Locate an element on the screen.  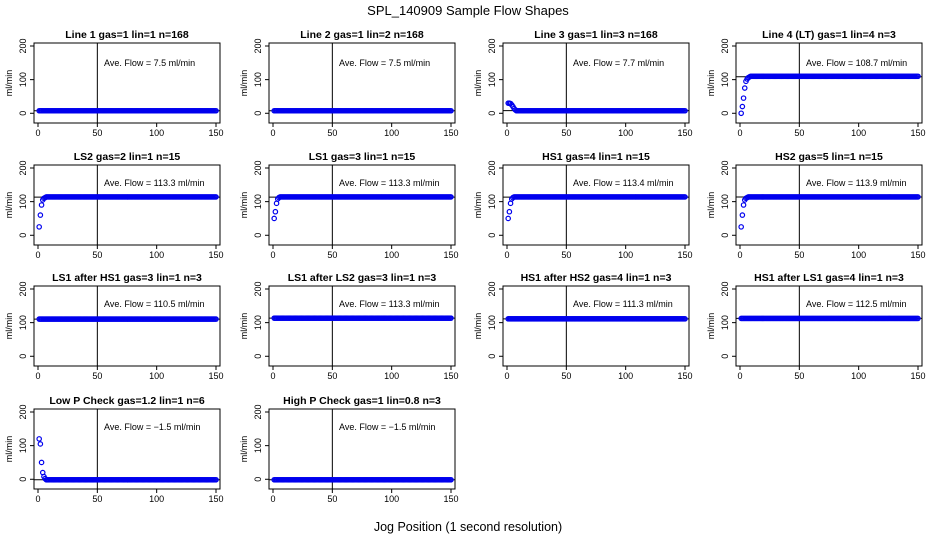
average-flow-annotation: Ave. Flow = 113.3 ml/min is located at coordinates (389, 183).